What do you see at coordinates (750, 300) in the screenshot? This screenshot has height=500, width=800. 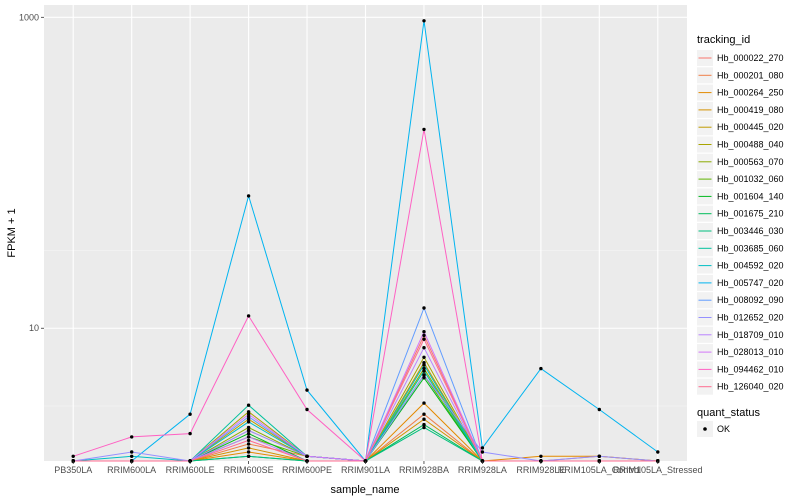 I see `legend-label: Hb_008092_090` at bounding box center [750, 300].